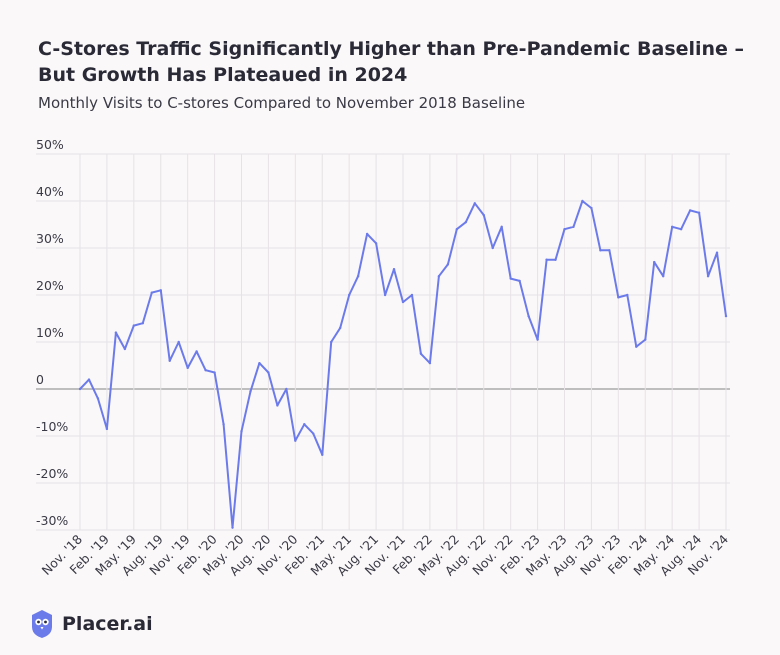  What do you see at coordinates (50, 238) in the screenshot?
I see `y-tick-label: 30%` at bounding box center [50, 238].